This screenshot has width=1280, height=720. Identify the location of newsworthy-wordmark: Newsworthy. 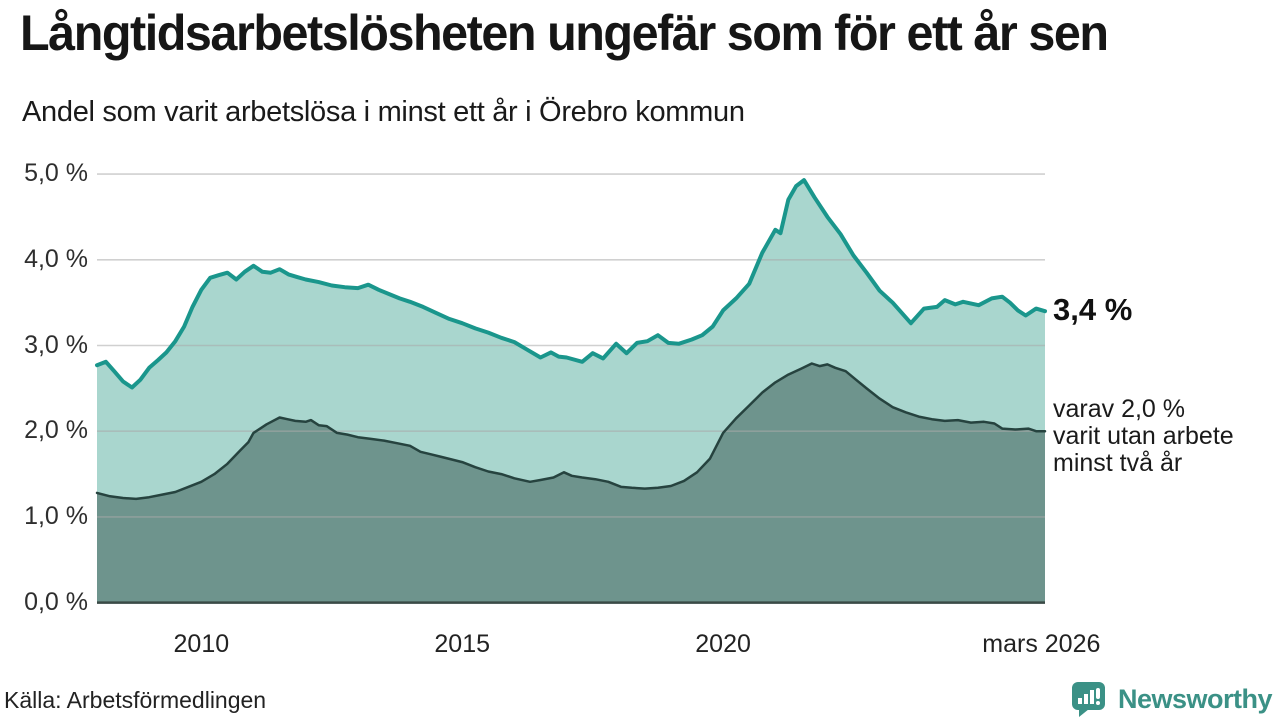
(1195, 699).